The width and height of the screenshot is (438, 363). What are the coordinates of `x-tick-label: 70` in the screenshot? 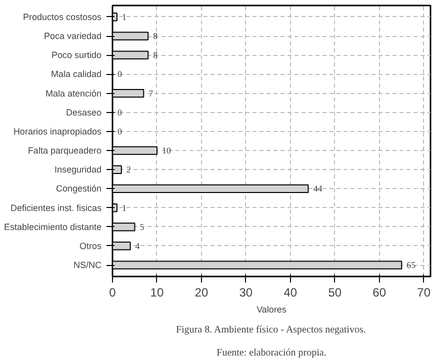 It's located at (424, 293).